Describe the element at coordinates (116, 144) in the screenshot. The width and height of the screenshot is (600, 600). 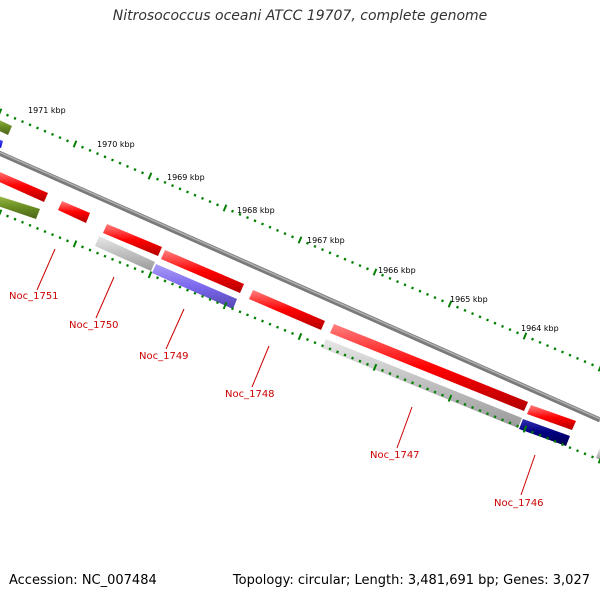
I see `ruler-label-1970: 1970 kbp` at that location.